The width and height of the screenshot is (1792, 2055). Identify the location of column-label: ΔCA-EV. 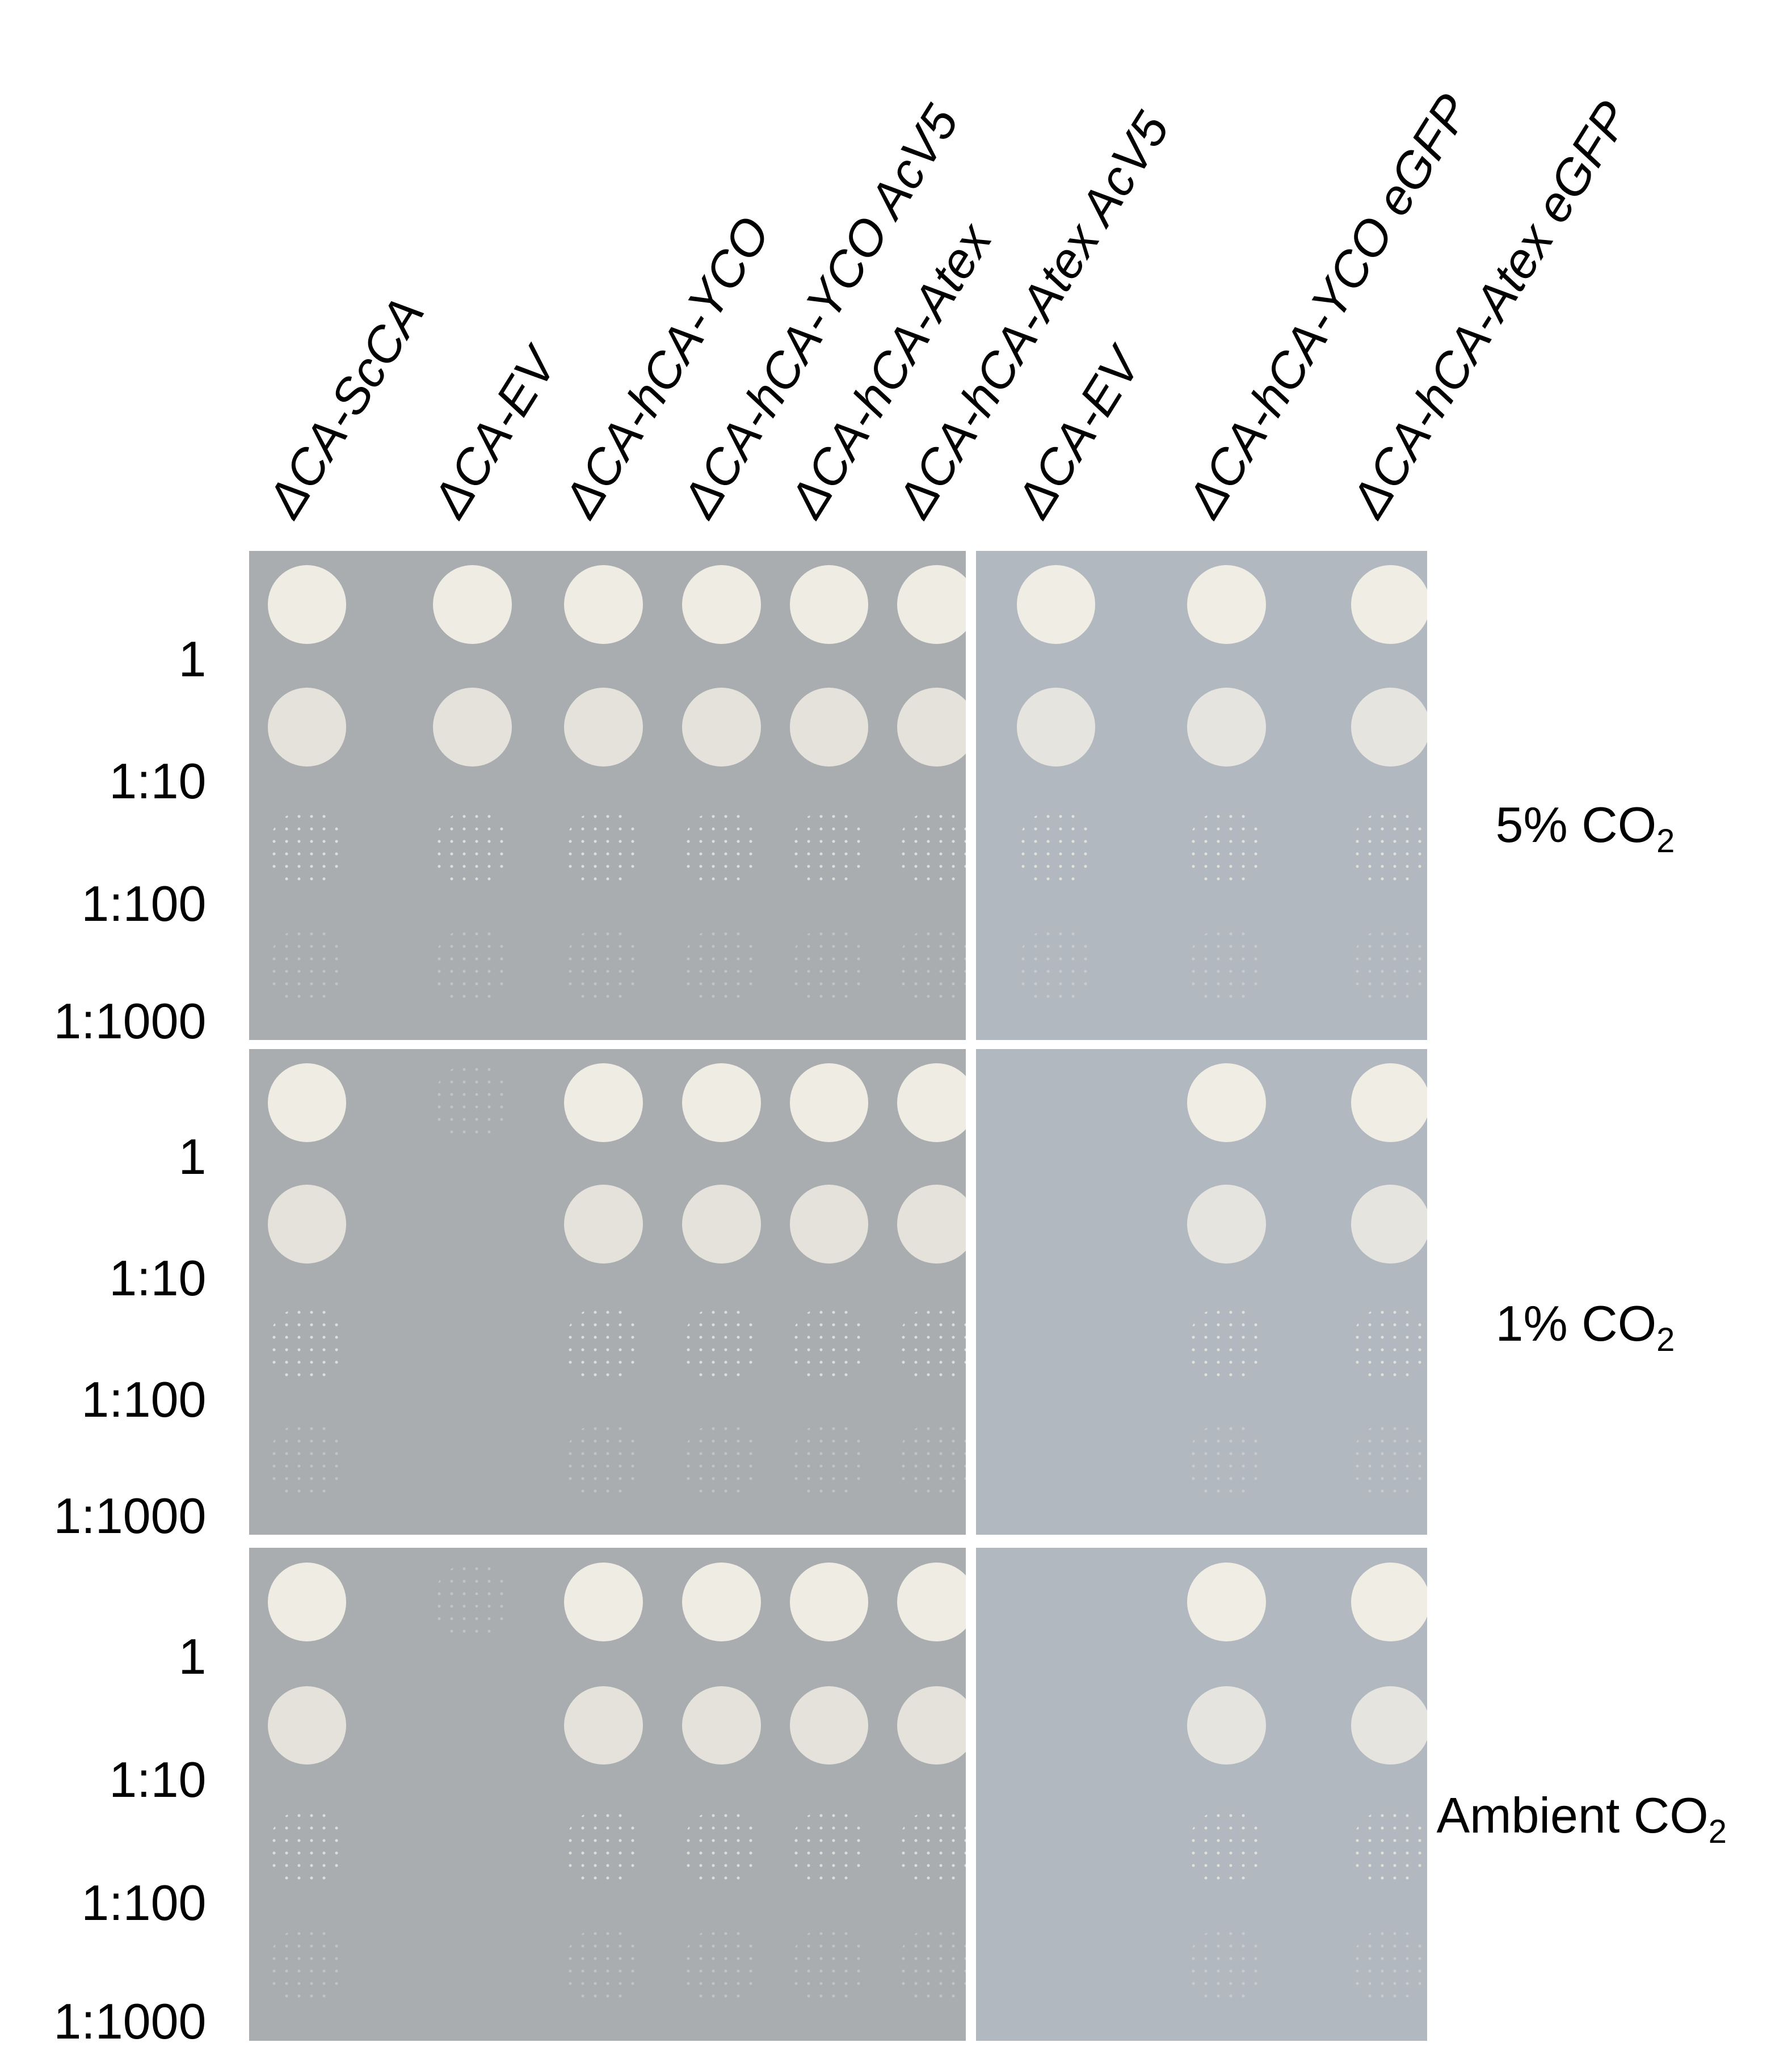
(495, 432).